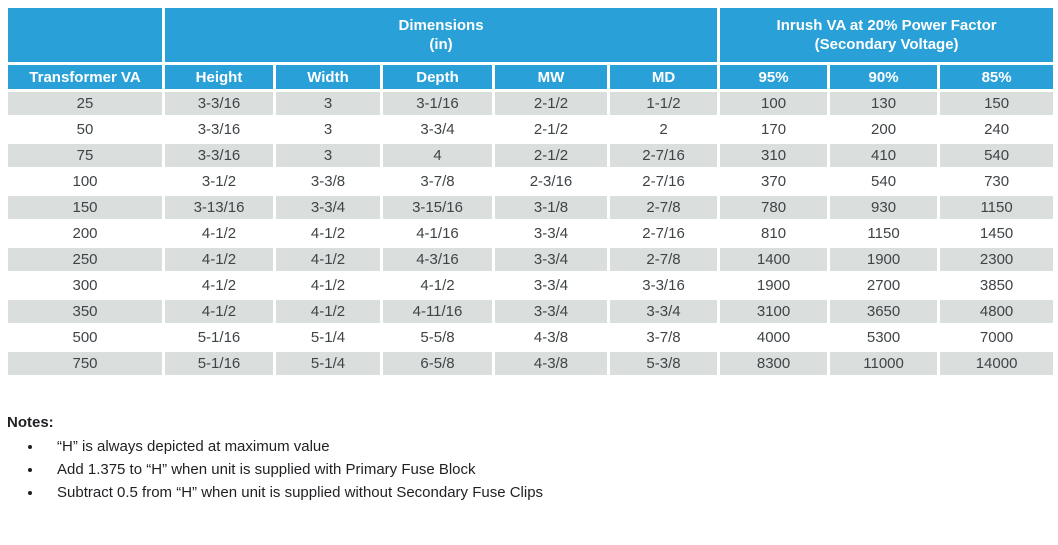 The width and height of the screenshot is (1058, 545). I want to click on table-row: 100 3-1/2 3-3/8 3-7/8 2-3/16 2-7/16 370 540 730, so click(531, 181).